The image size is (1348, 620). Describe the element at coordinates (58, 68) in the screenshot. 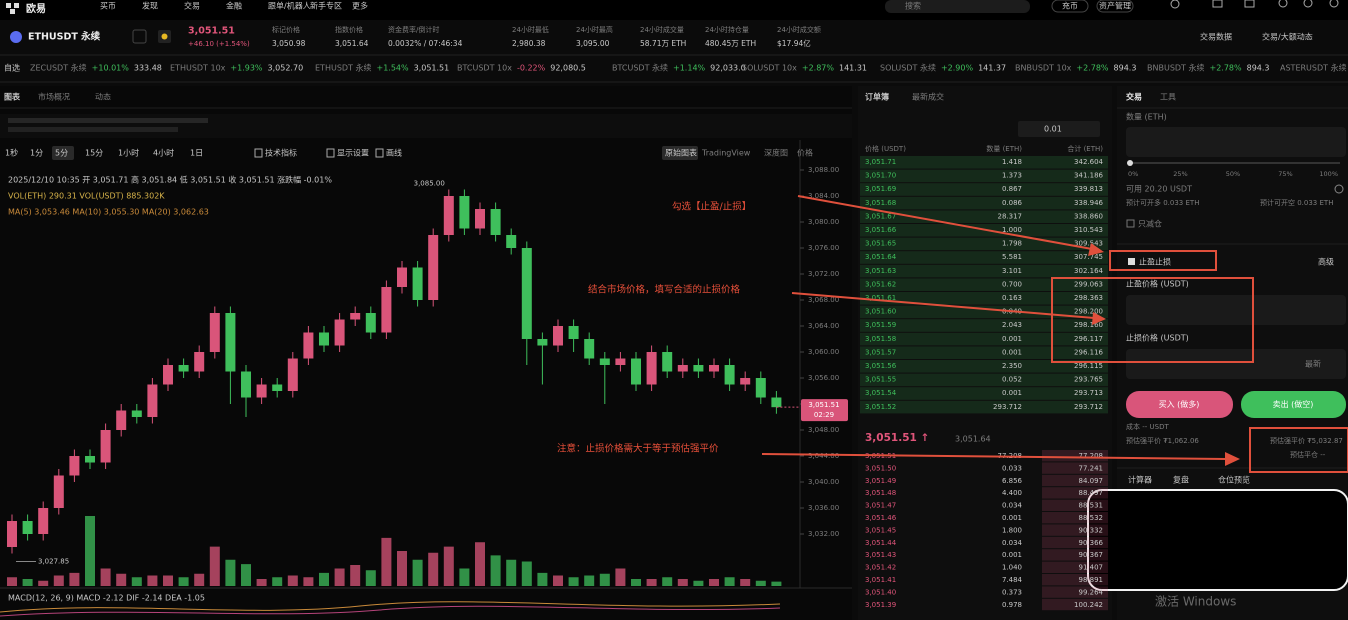

I see `marquee-symbol: ZECUSDT 永续` at that location.